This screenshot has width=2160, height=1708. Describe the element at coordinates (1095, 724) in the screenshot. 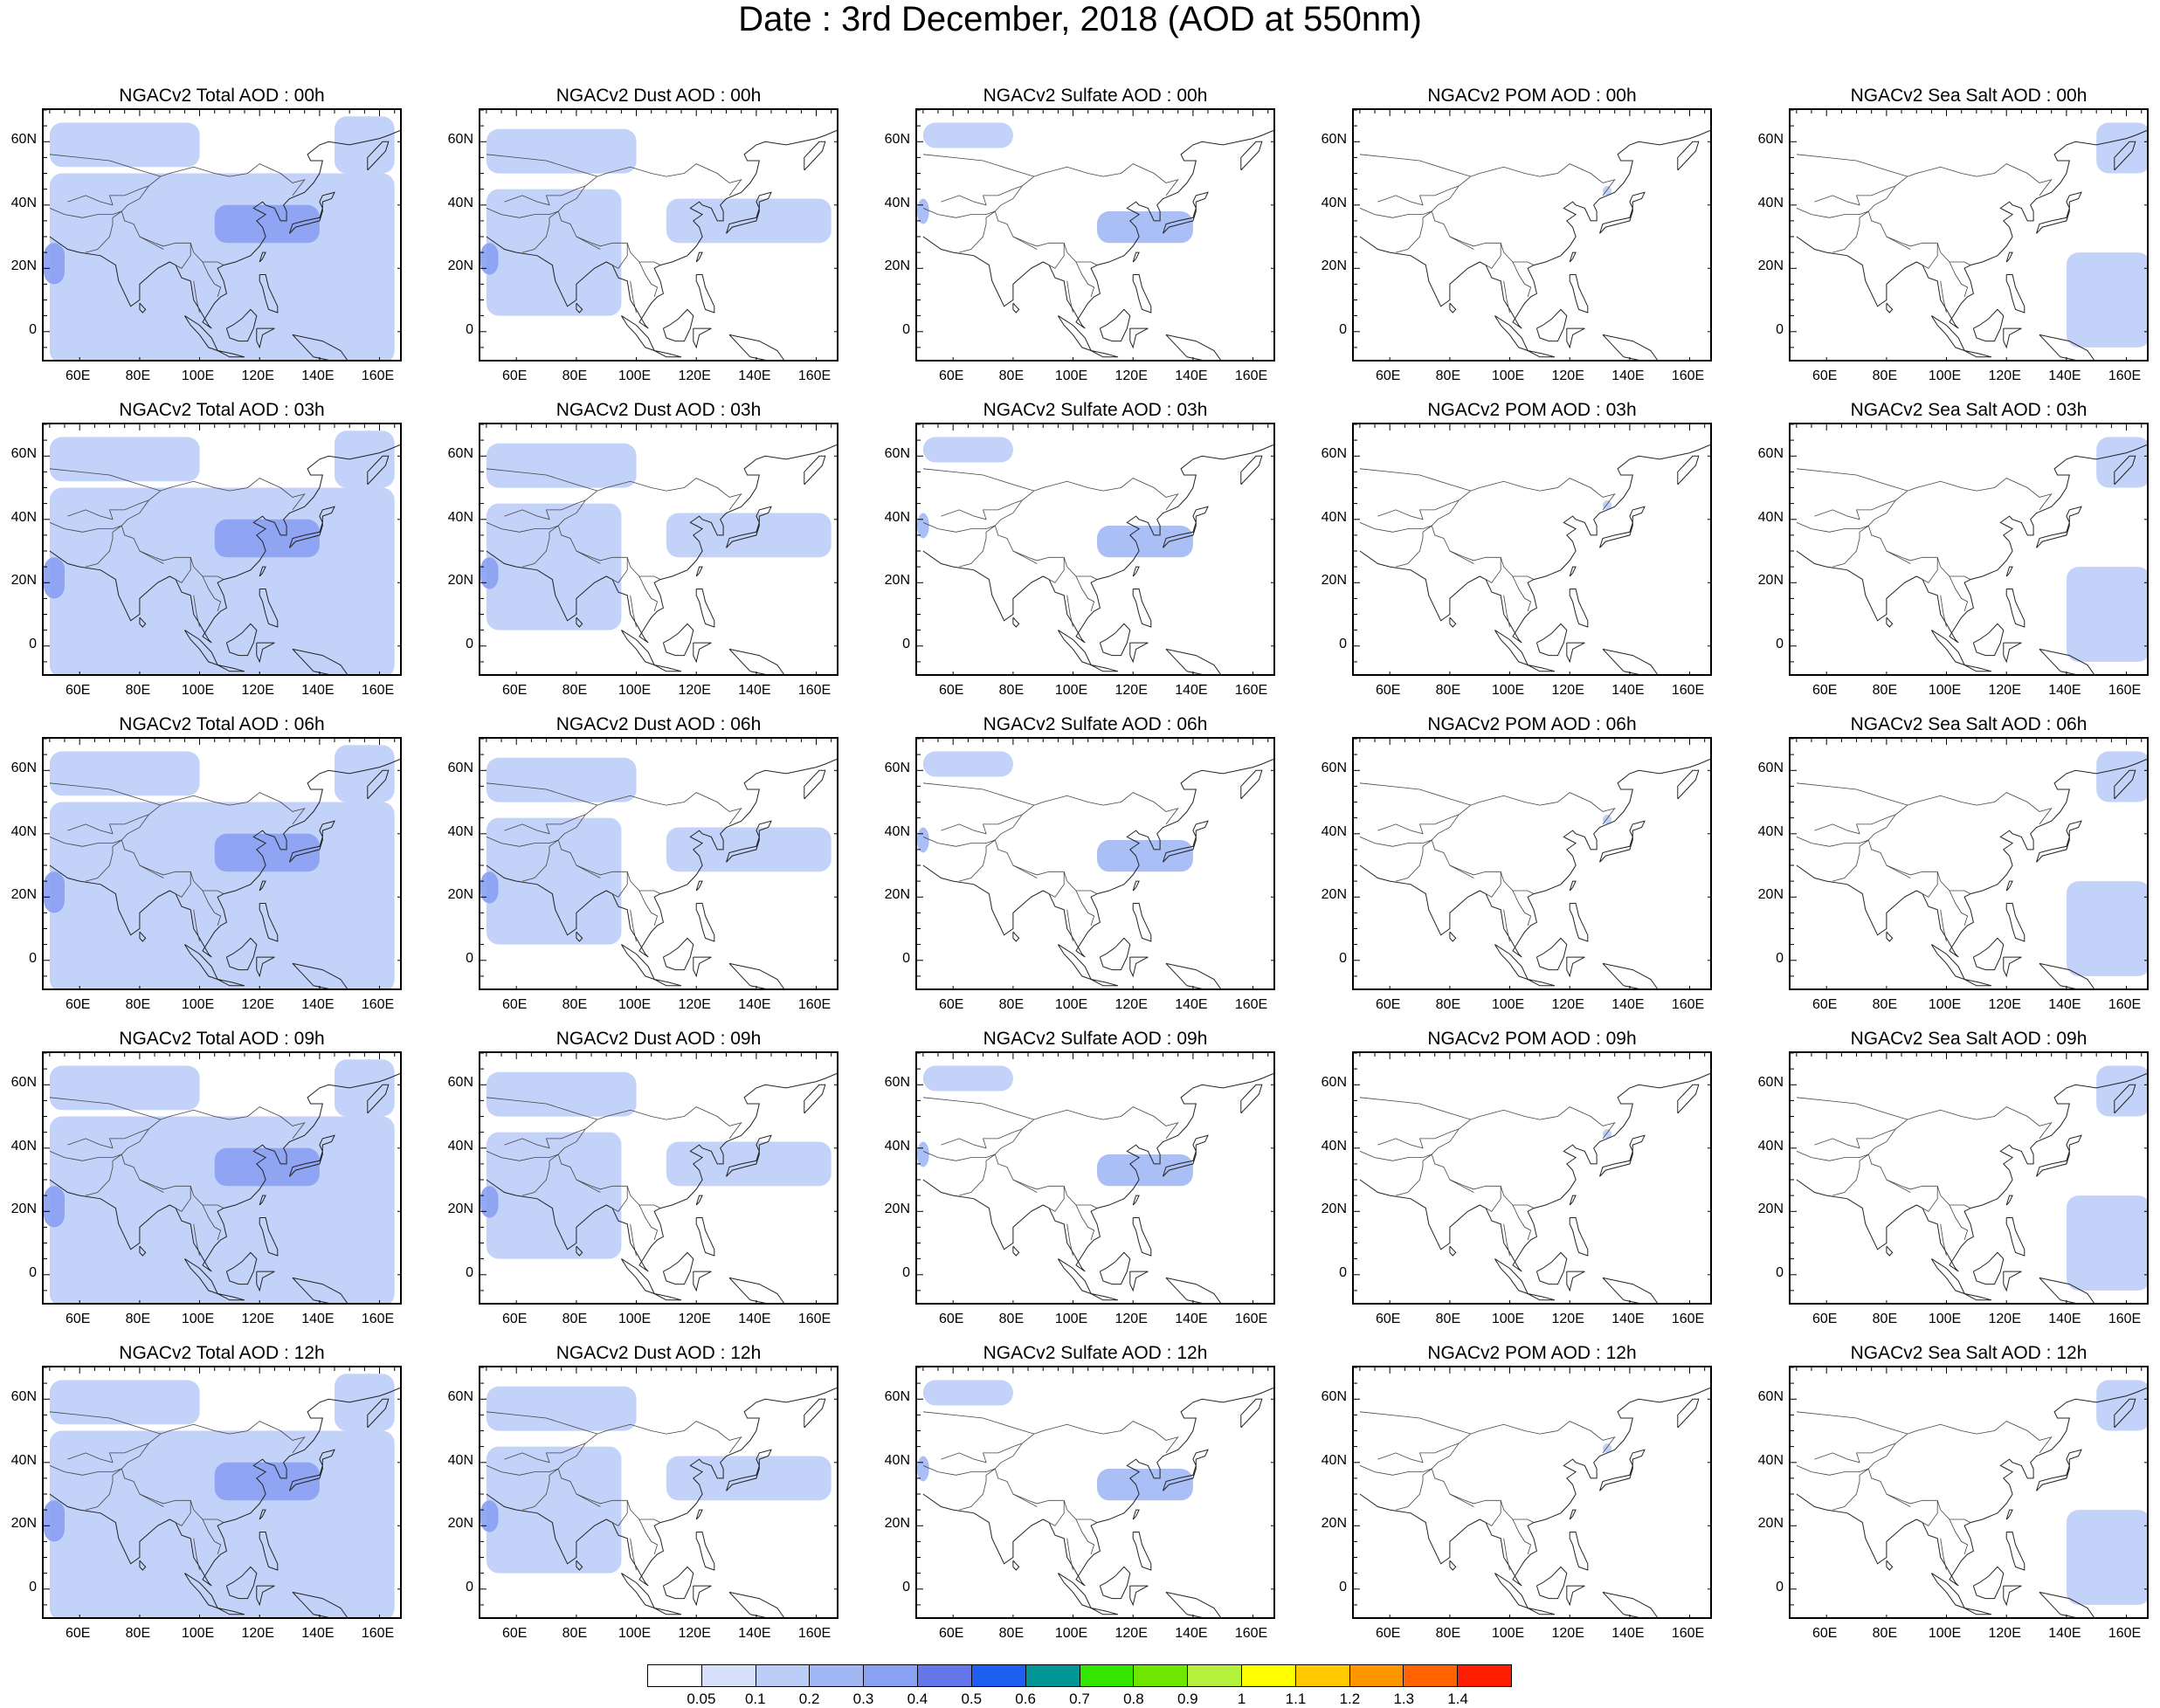

I see `panel-title: NGACv2 Sulfate AOD : 06h` at that location.